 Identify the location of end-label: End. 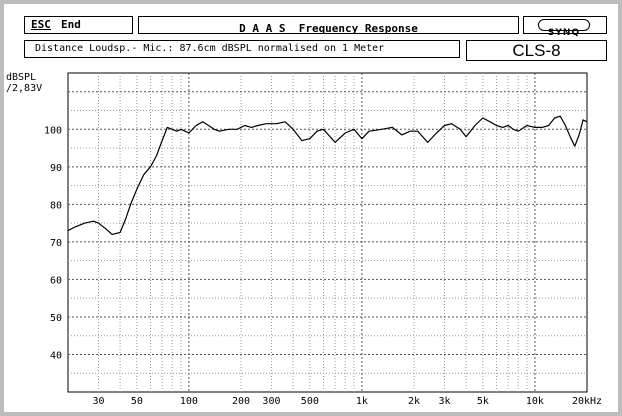
(71, 24).